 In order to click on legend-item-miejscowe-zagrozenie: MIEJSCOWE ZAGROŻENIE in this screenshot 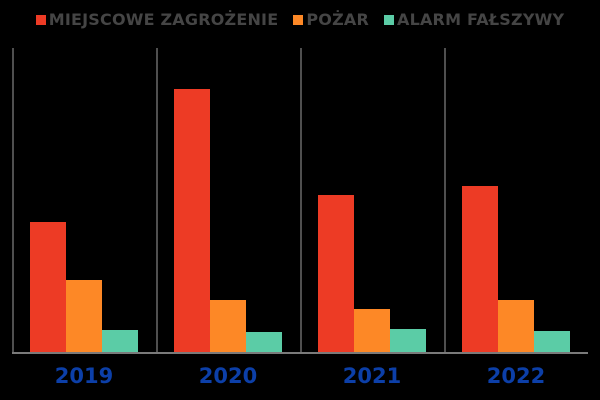, I will do `click(157, 19)`.